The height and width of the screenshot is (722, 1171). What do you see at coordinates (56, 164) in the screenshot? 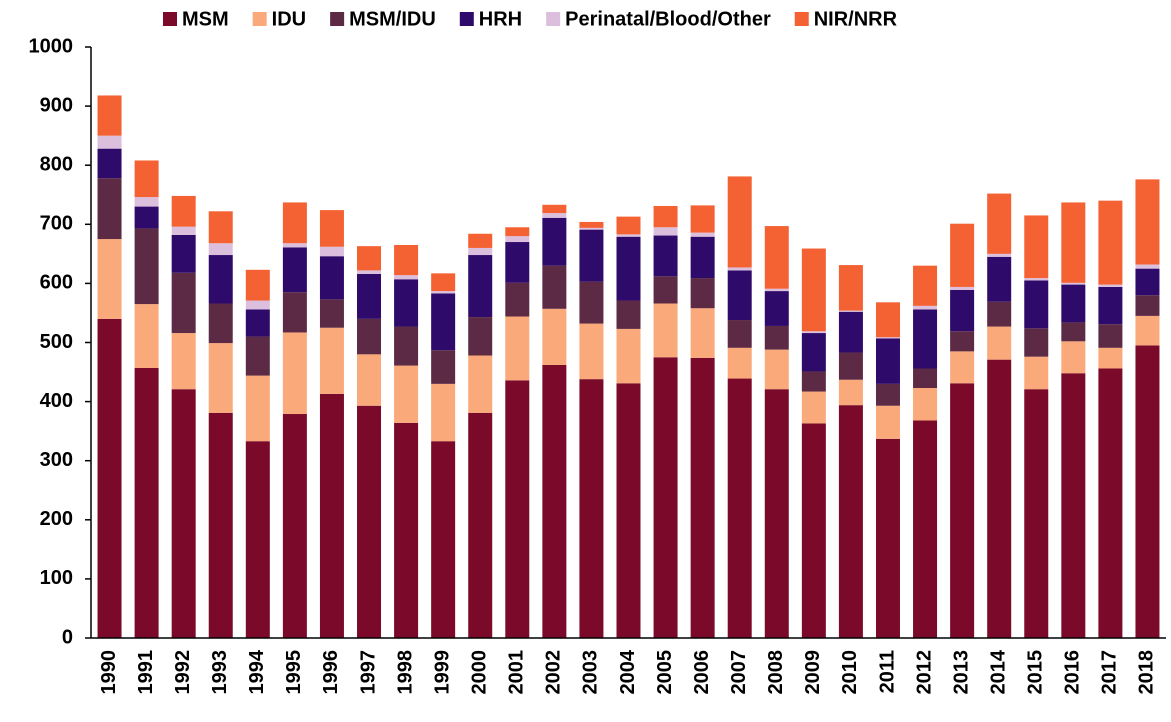
I see `y-tick-label: 800` at bounding box center [56, 164].